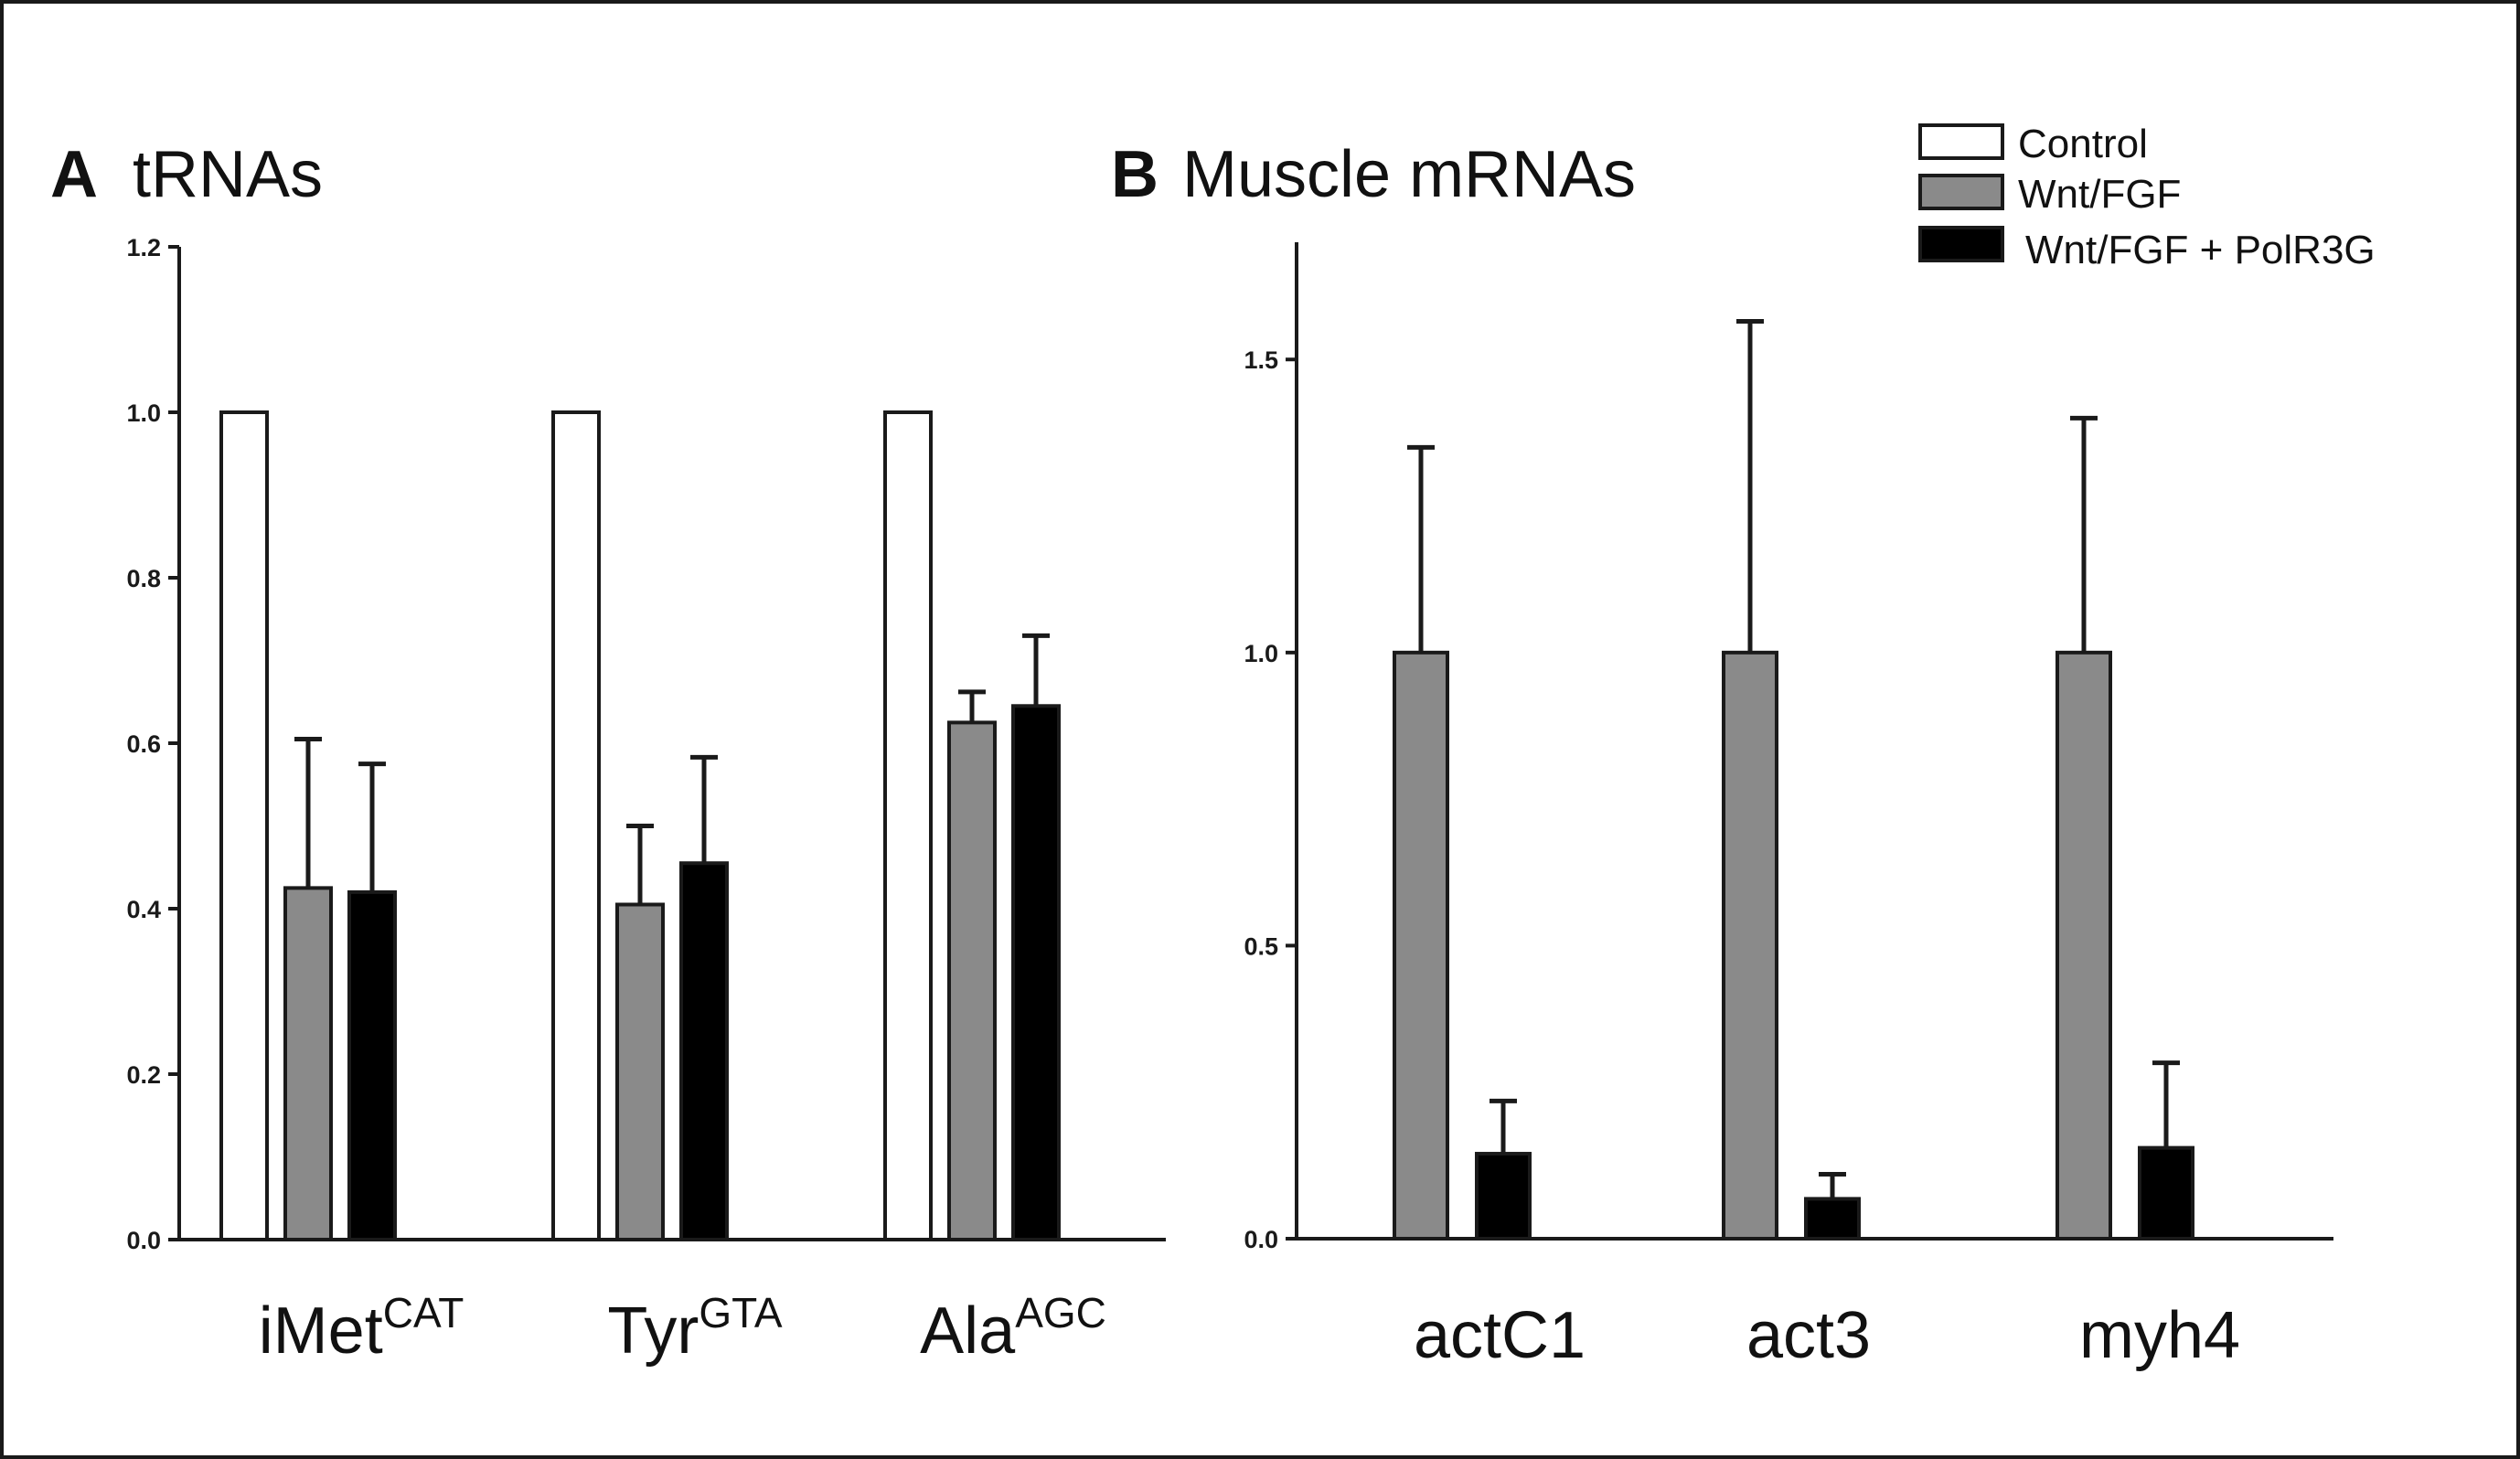 The width and height of the screenshot is (2520, 1459). What do you see at coordinates (2166, 1193) in the screenshot?
I see `panel-b-bar-wnt-fgf-polr3g-myh4` at bounding box center [2166, 1193].